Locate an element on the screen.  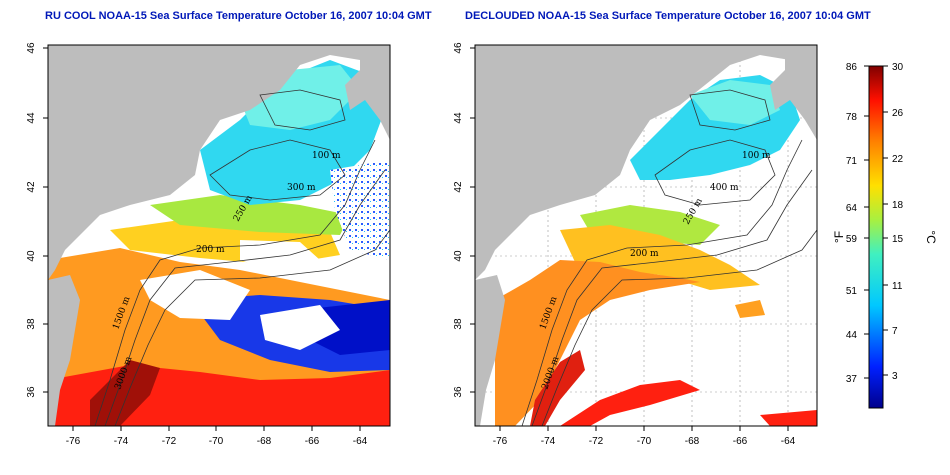
right-x-tick-label: -76 is located at coordinates (500, 441).